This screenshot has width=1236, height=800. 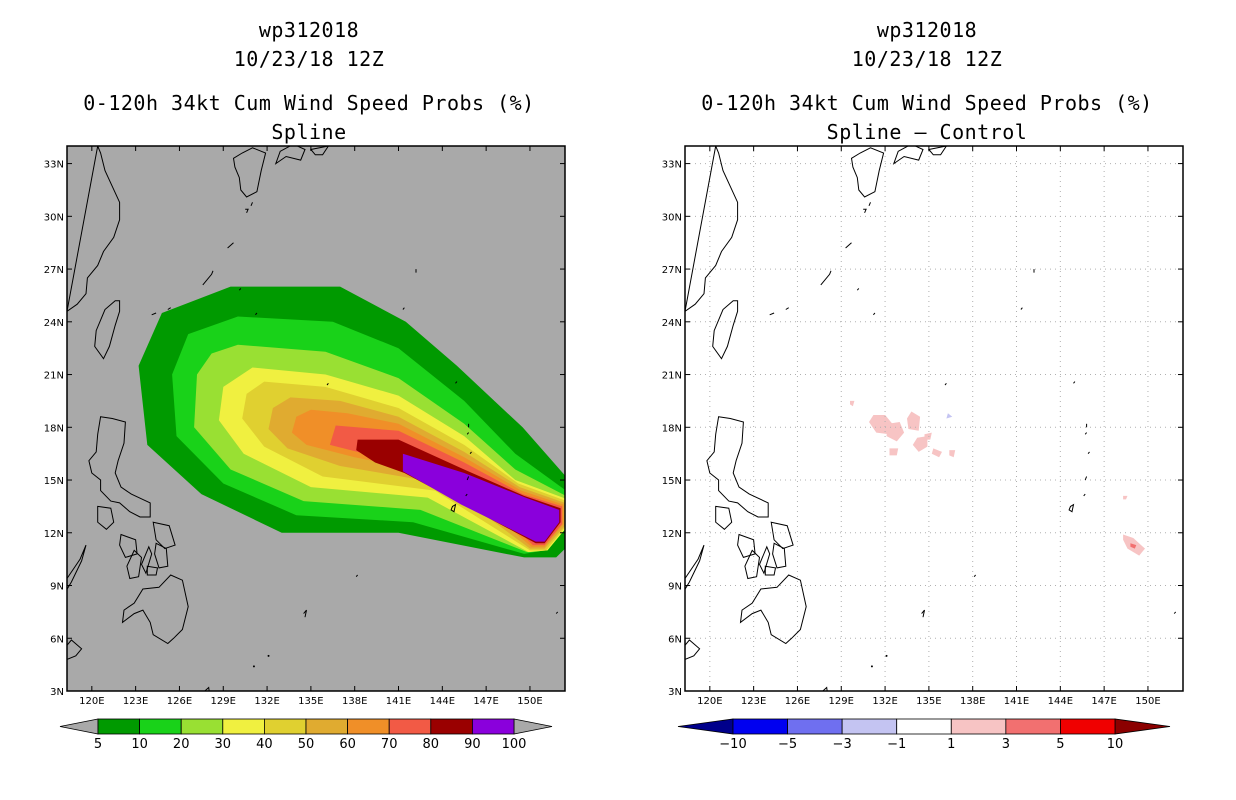 I want to click on y-tick-label: 27N, so click(x=672, y=270).